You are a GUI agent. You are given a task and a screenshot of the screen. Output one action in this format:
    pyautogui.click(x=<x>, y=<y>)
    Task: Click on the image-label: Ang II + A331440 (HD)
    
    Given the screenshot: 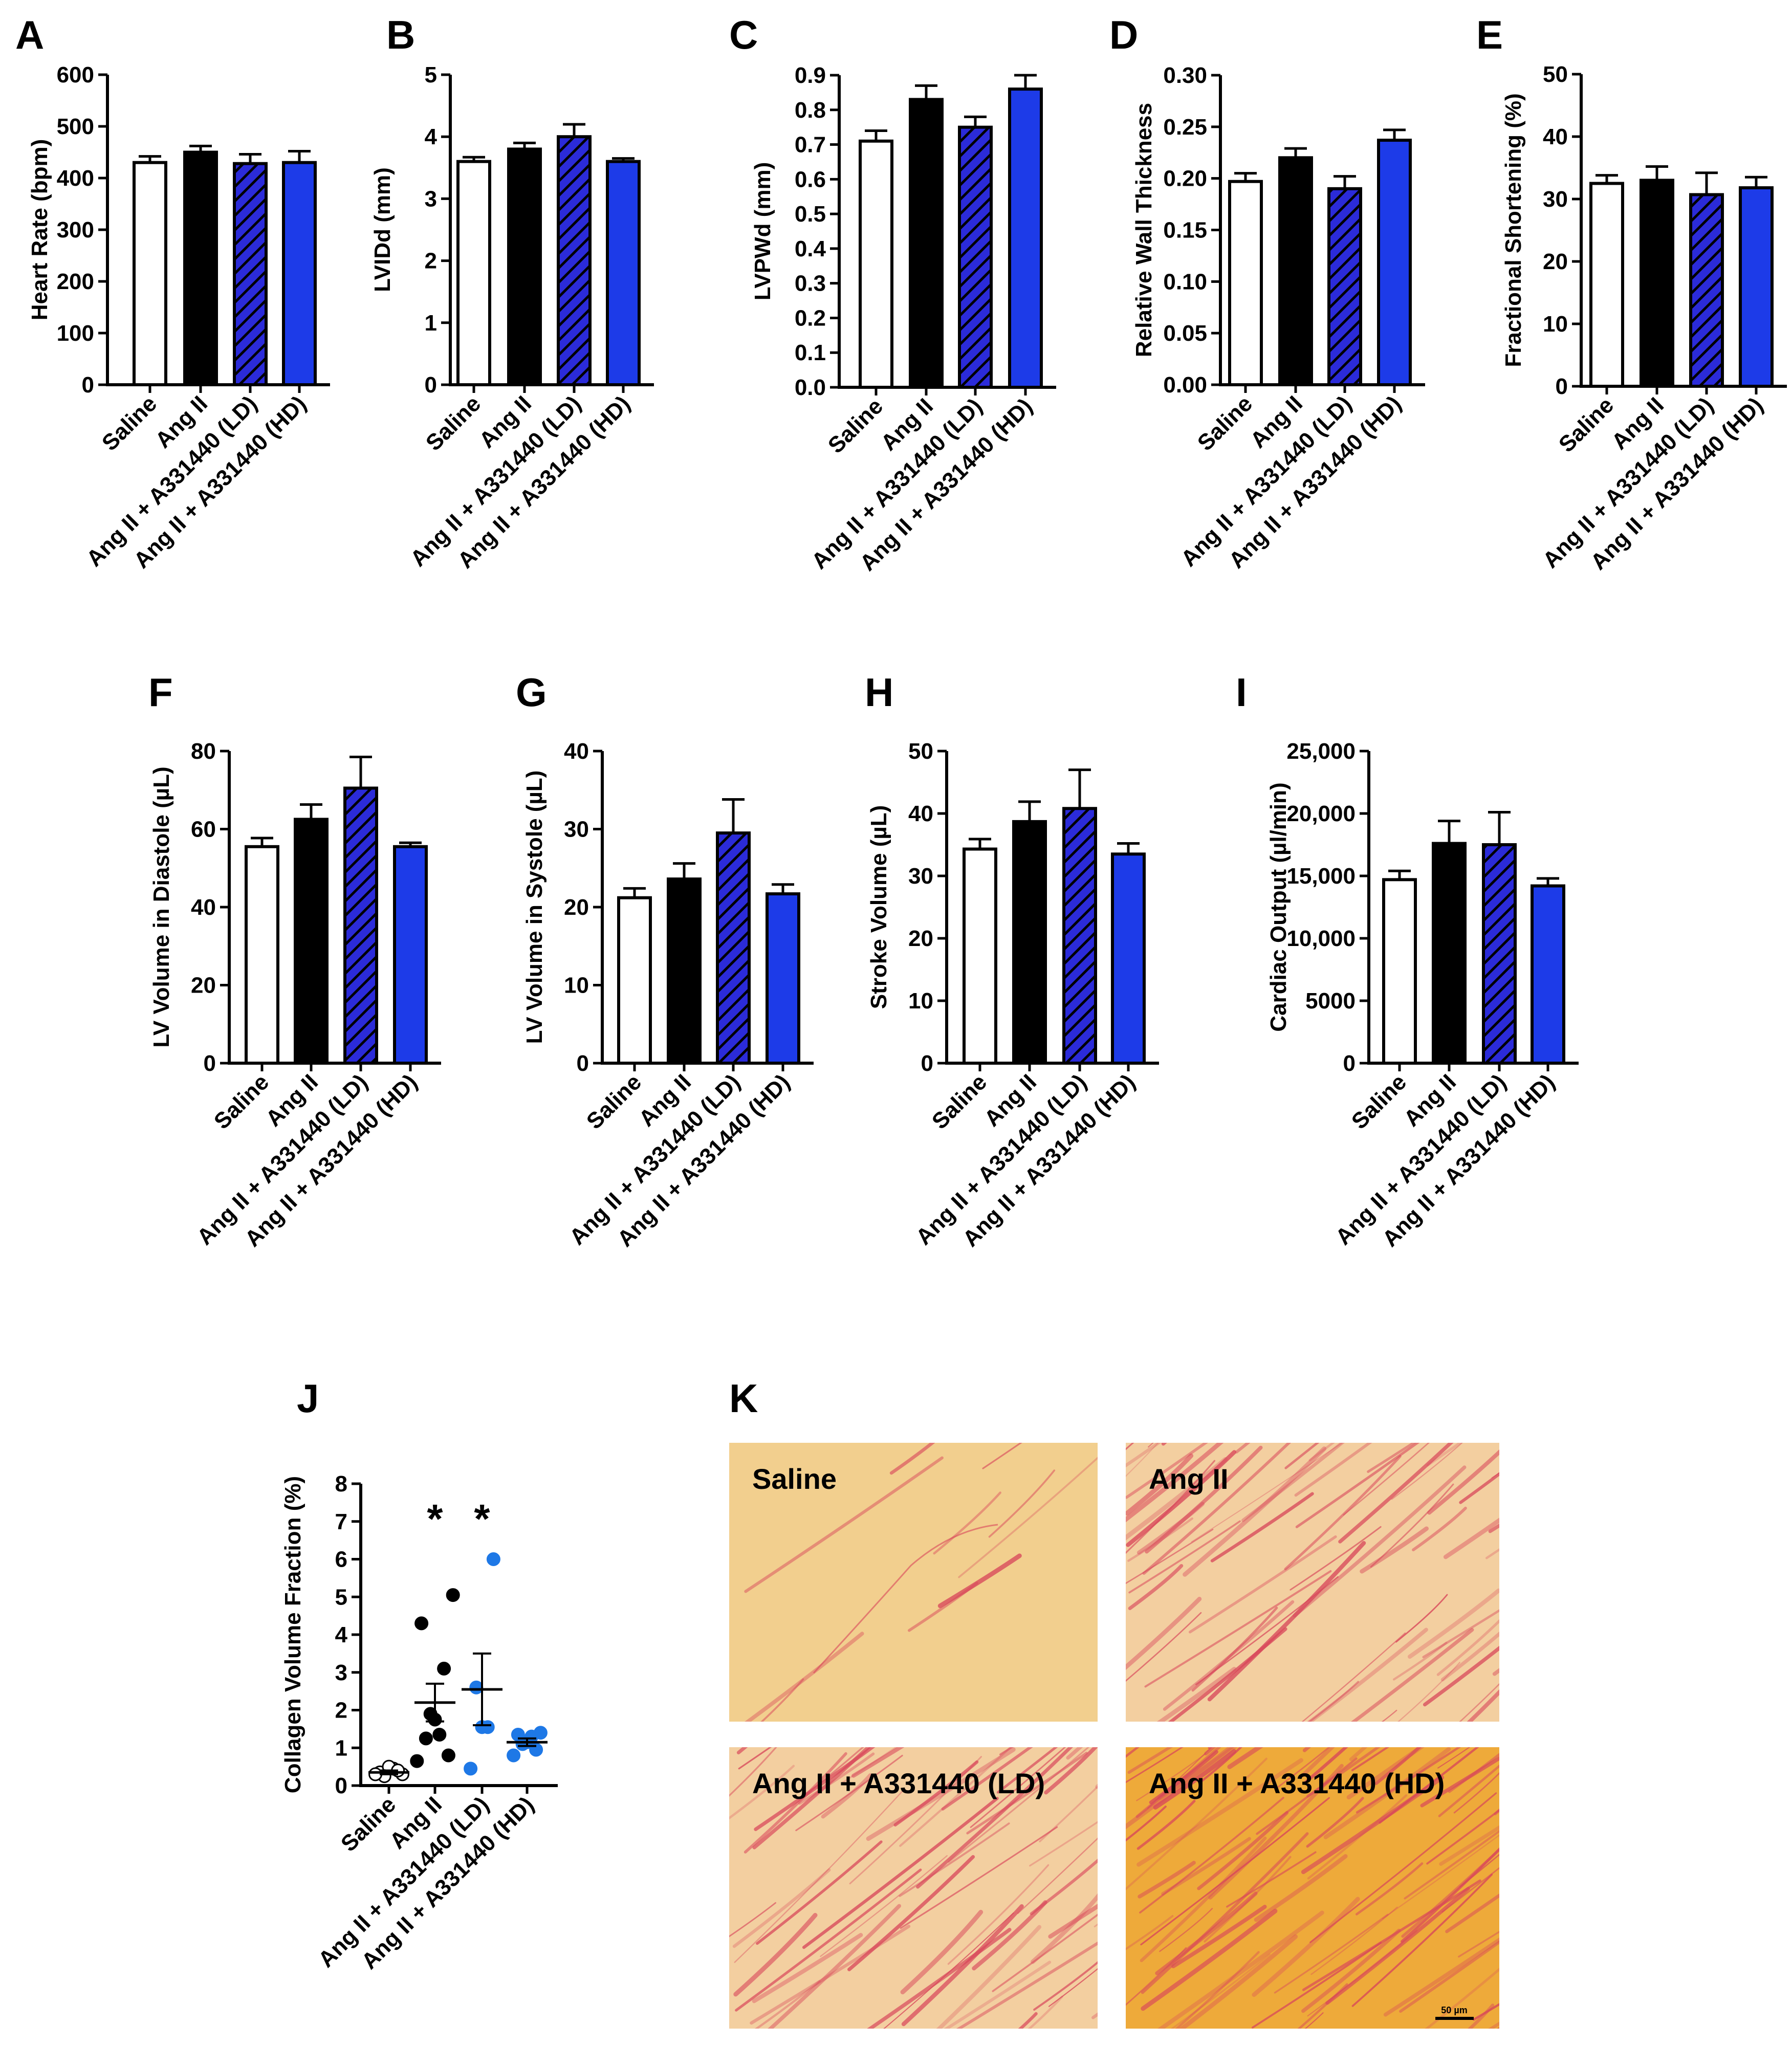 What is the action you would take?
    pyautogui.click(x=1297, y=1783)
    